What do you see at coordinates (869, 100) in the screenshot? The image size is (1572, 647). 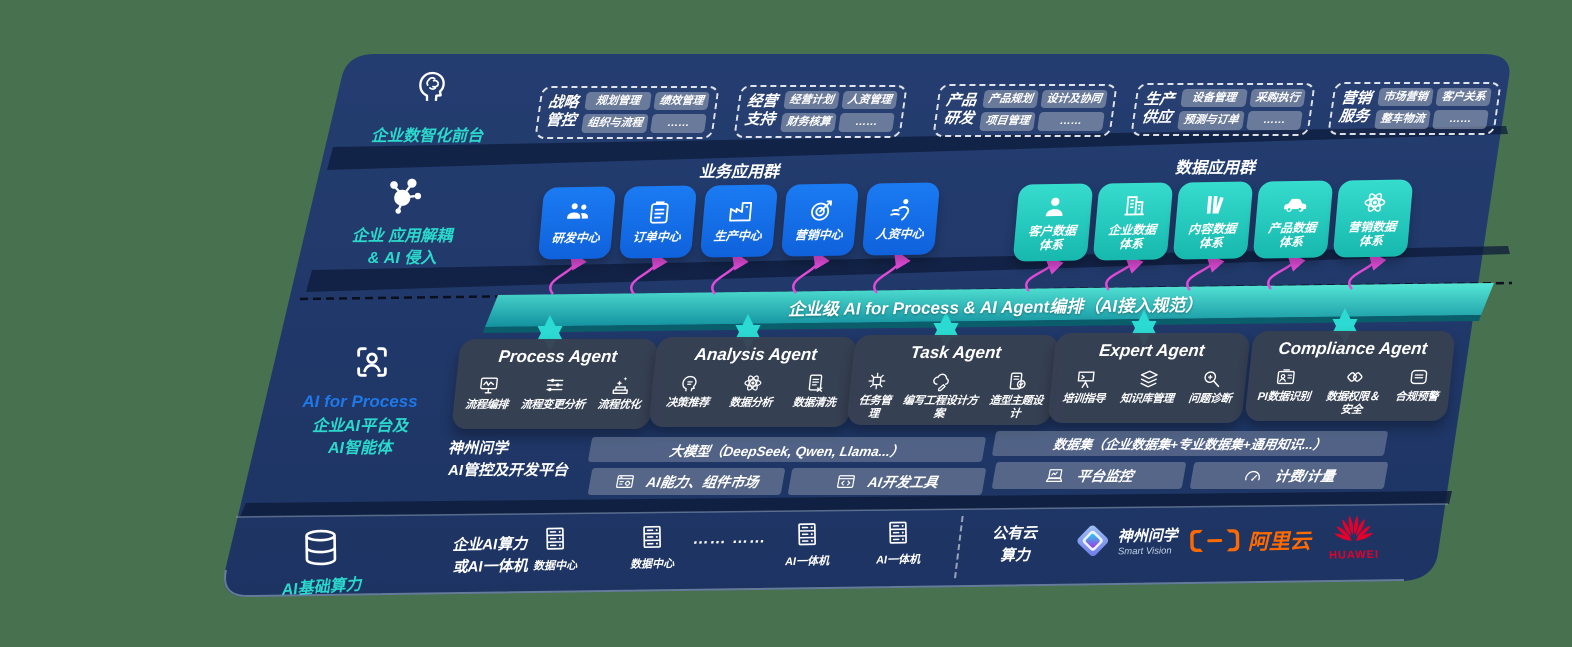 I see `front-chip: 人资管理` at bounding box center [869, 100].